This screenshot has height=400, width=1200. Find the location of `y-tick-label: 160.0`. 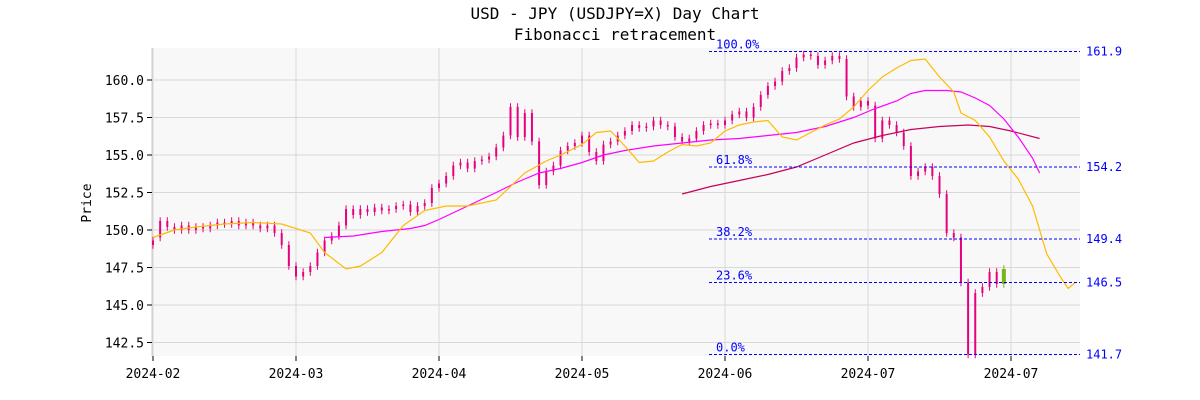

y-tick-label: 160.0 is located at coordinates (124, 81).